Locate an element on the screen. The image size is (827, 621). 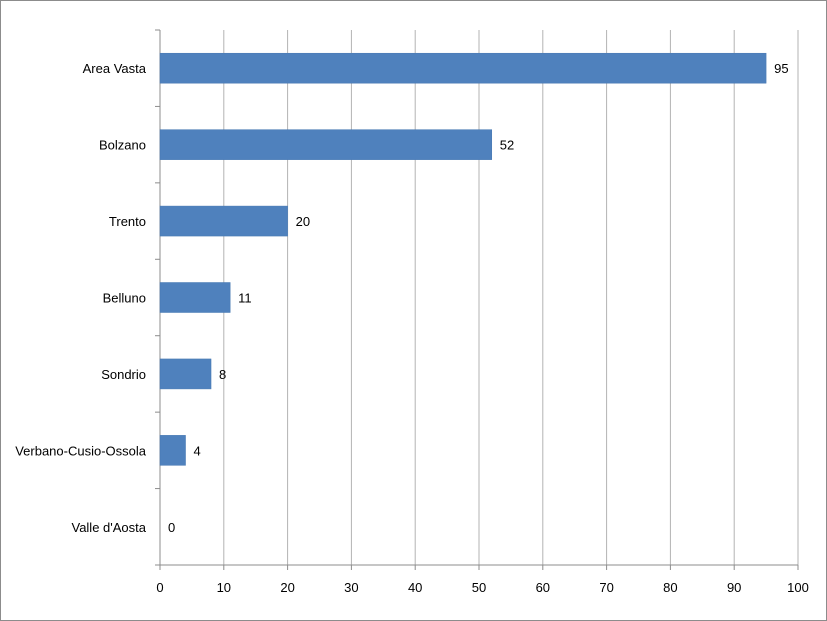
category-label: Valle d'Aosta is located at coordinates (108, 527).